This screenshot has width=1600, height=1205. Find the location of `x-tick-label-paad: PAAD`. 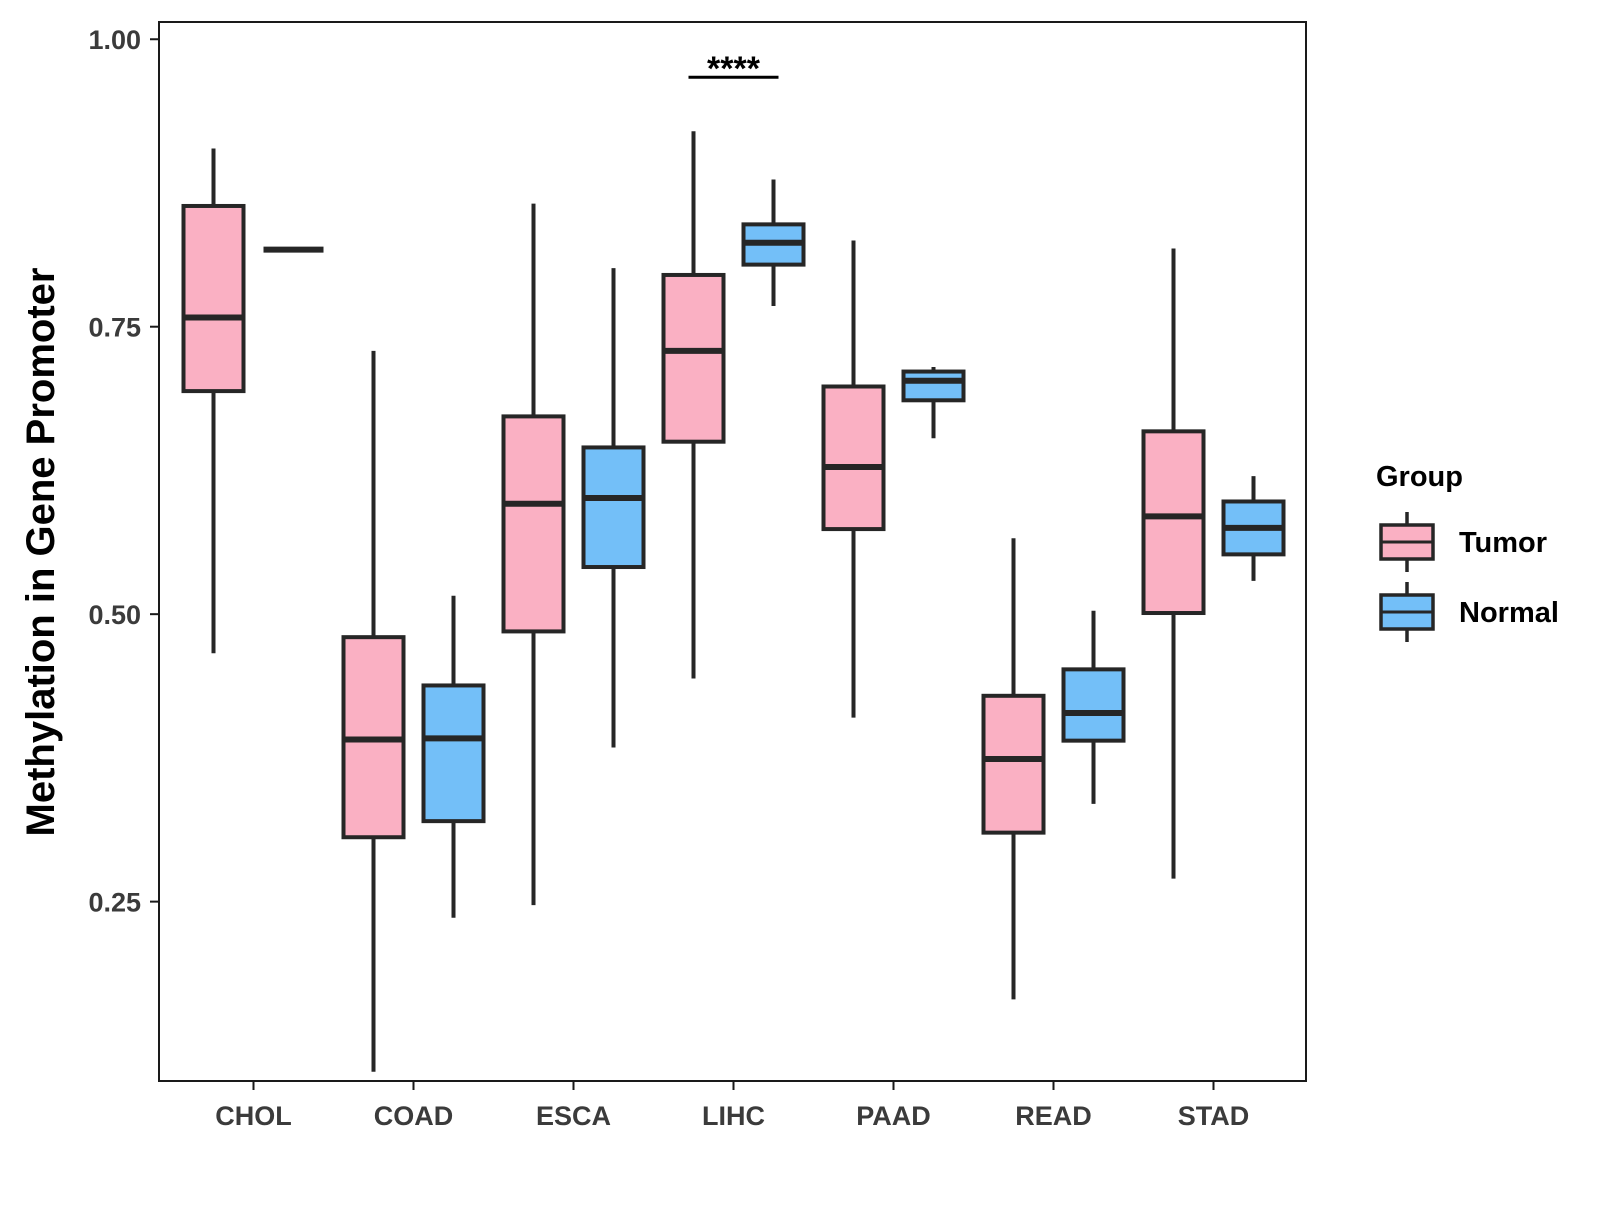

x-tick-label-paad: PAAD is located at coordinates (893, 1116).